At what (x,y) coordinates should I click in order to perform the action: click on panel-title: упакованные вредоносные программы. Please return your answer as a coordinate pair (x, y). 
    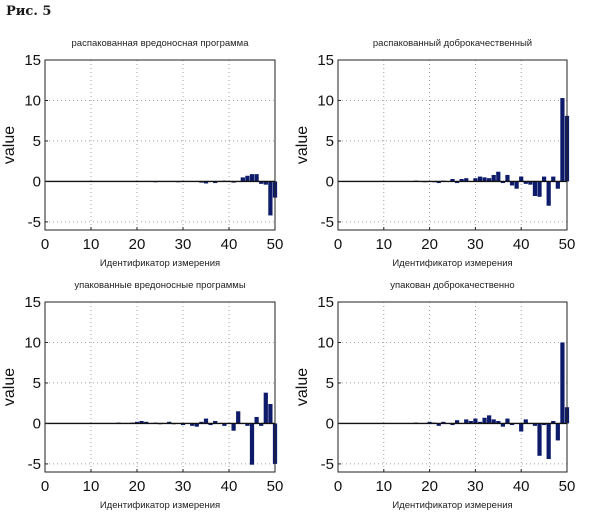
    Looking at the image, I should click on (160, 285).